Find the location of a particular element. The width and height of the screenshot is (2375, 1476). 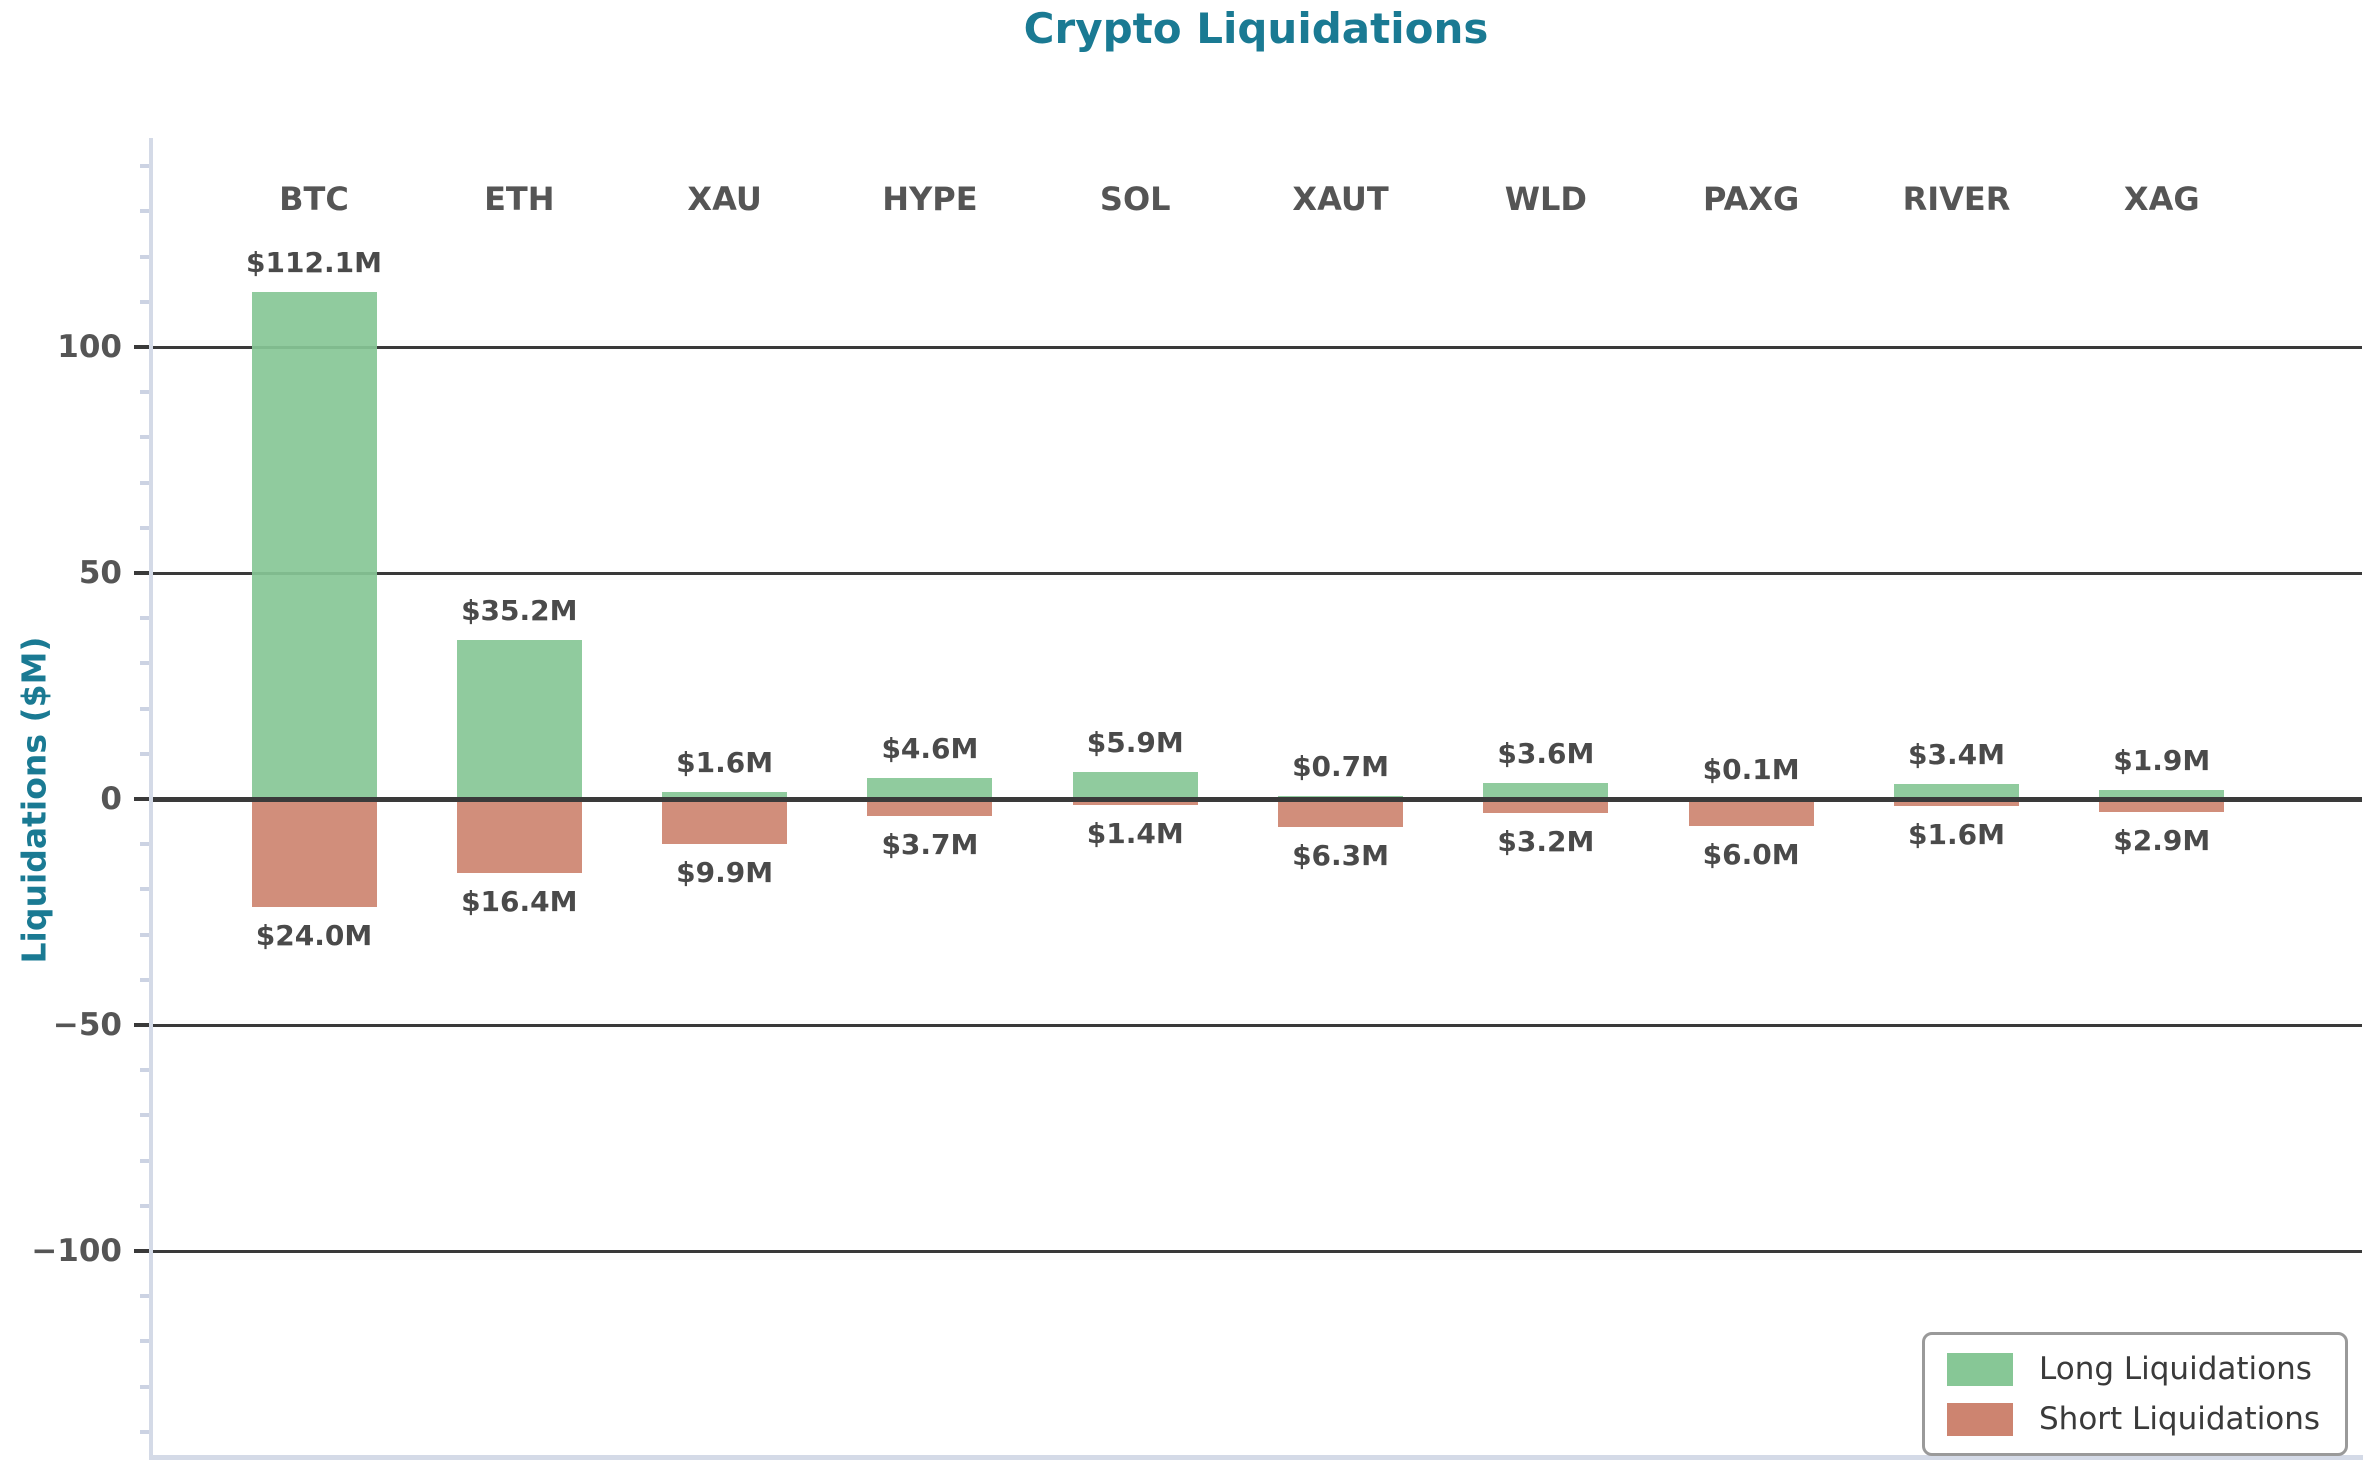

legend-item-short: Short Liquidations is located at coordinates (2135, 1419).